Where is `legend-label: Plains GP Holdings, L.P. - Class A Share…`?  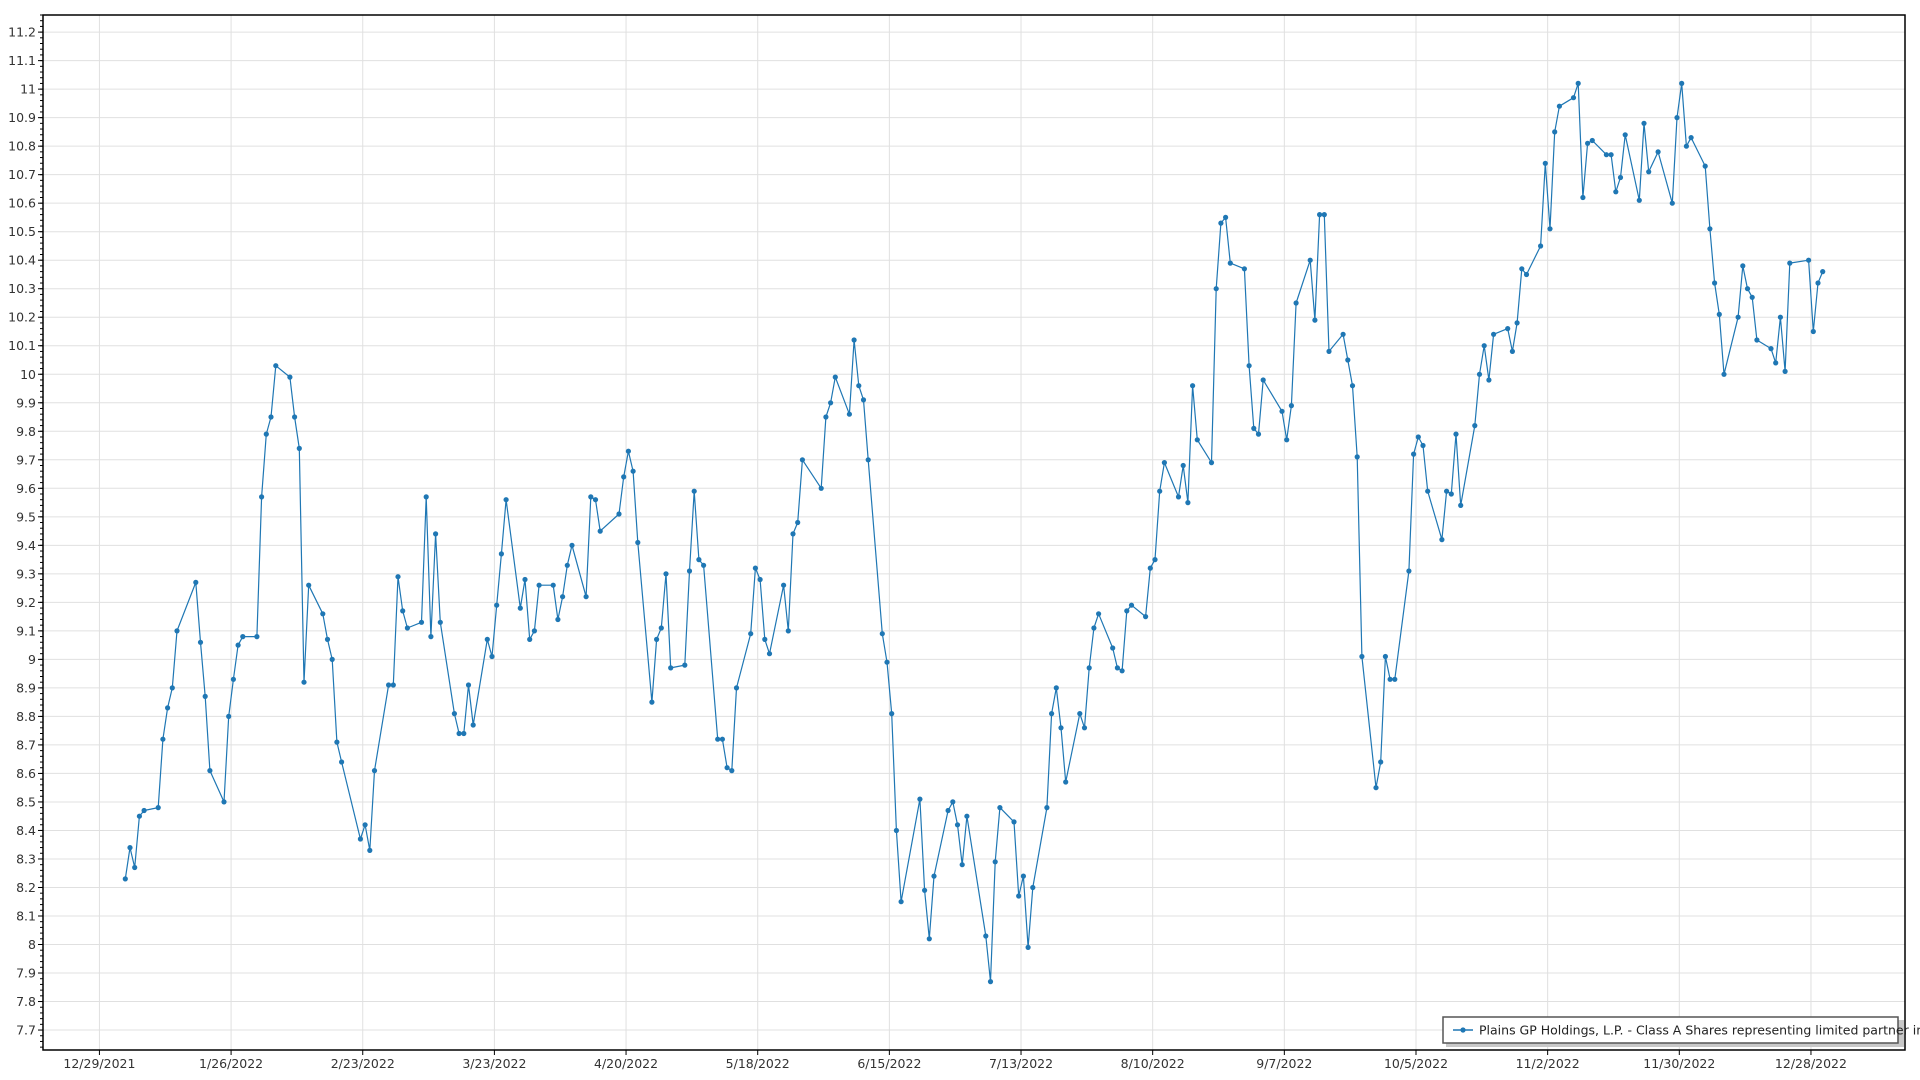 legend-label: Plains GP Holdings, L.P. - Class A Share… is located at coordinates (1699, 1030).